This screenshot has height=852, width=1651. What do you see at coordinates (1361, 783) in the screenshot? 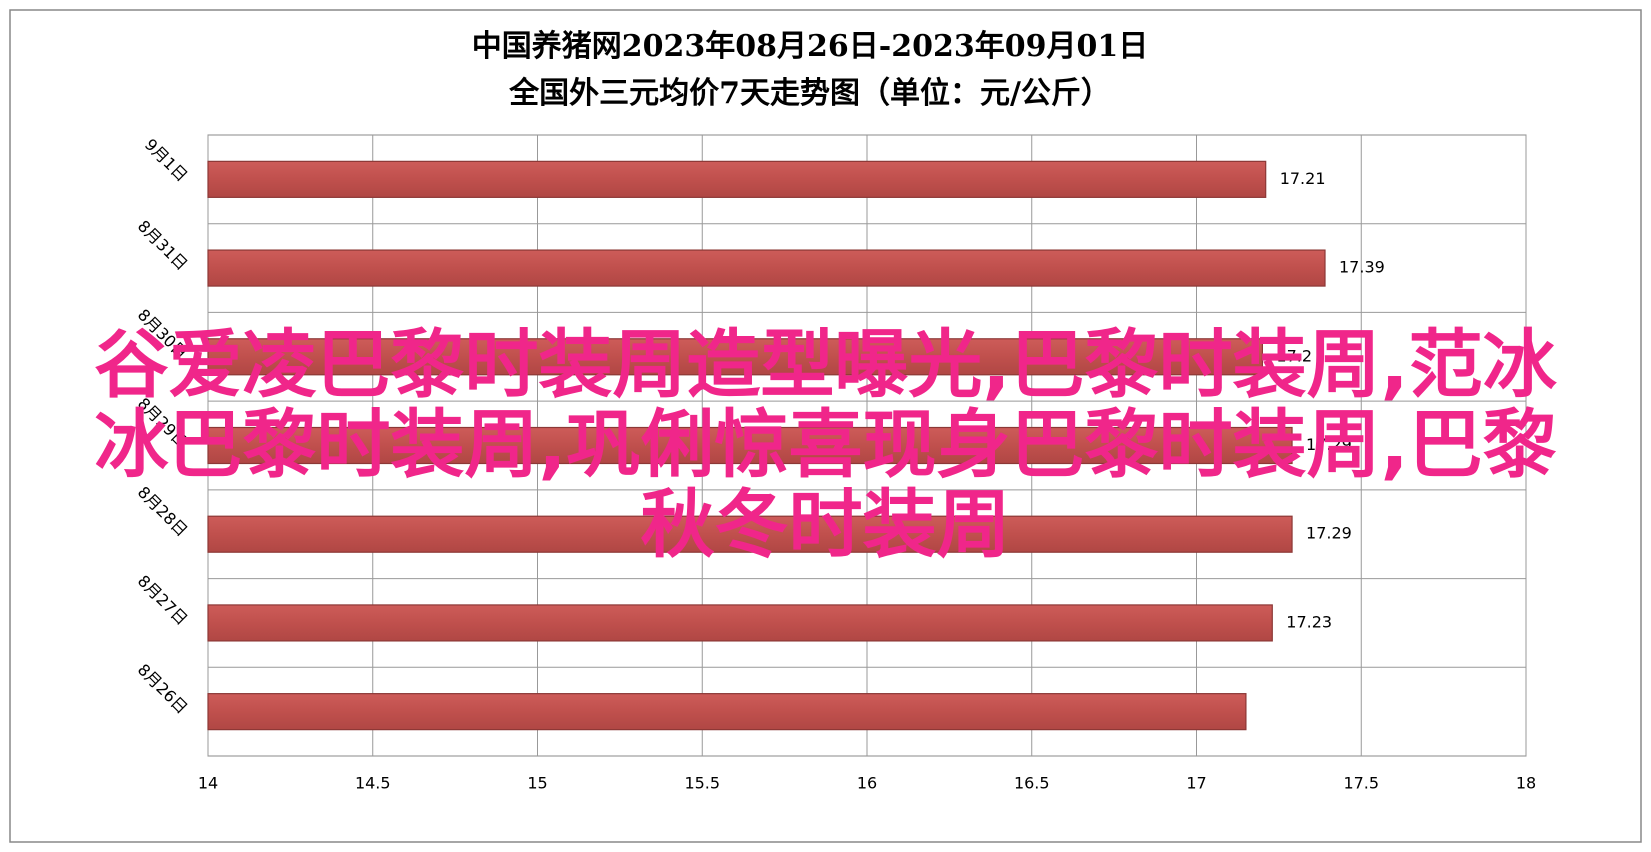
I see `x-tick-label: 17.5` at bounding box center [1361, 783].